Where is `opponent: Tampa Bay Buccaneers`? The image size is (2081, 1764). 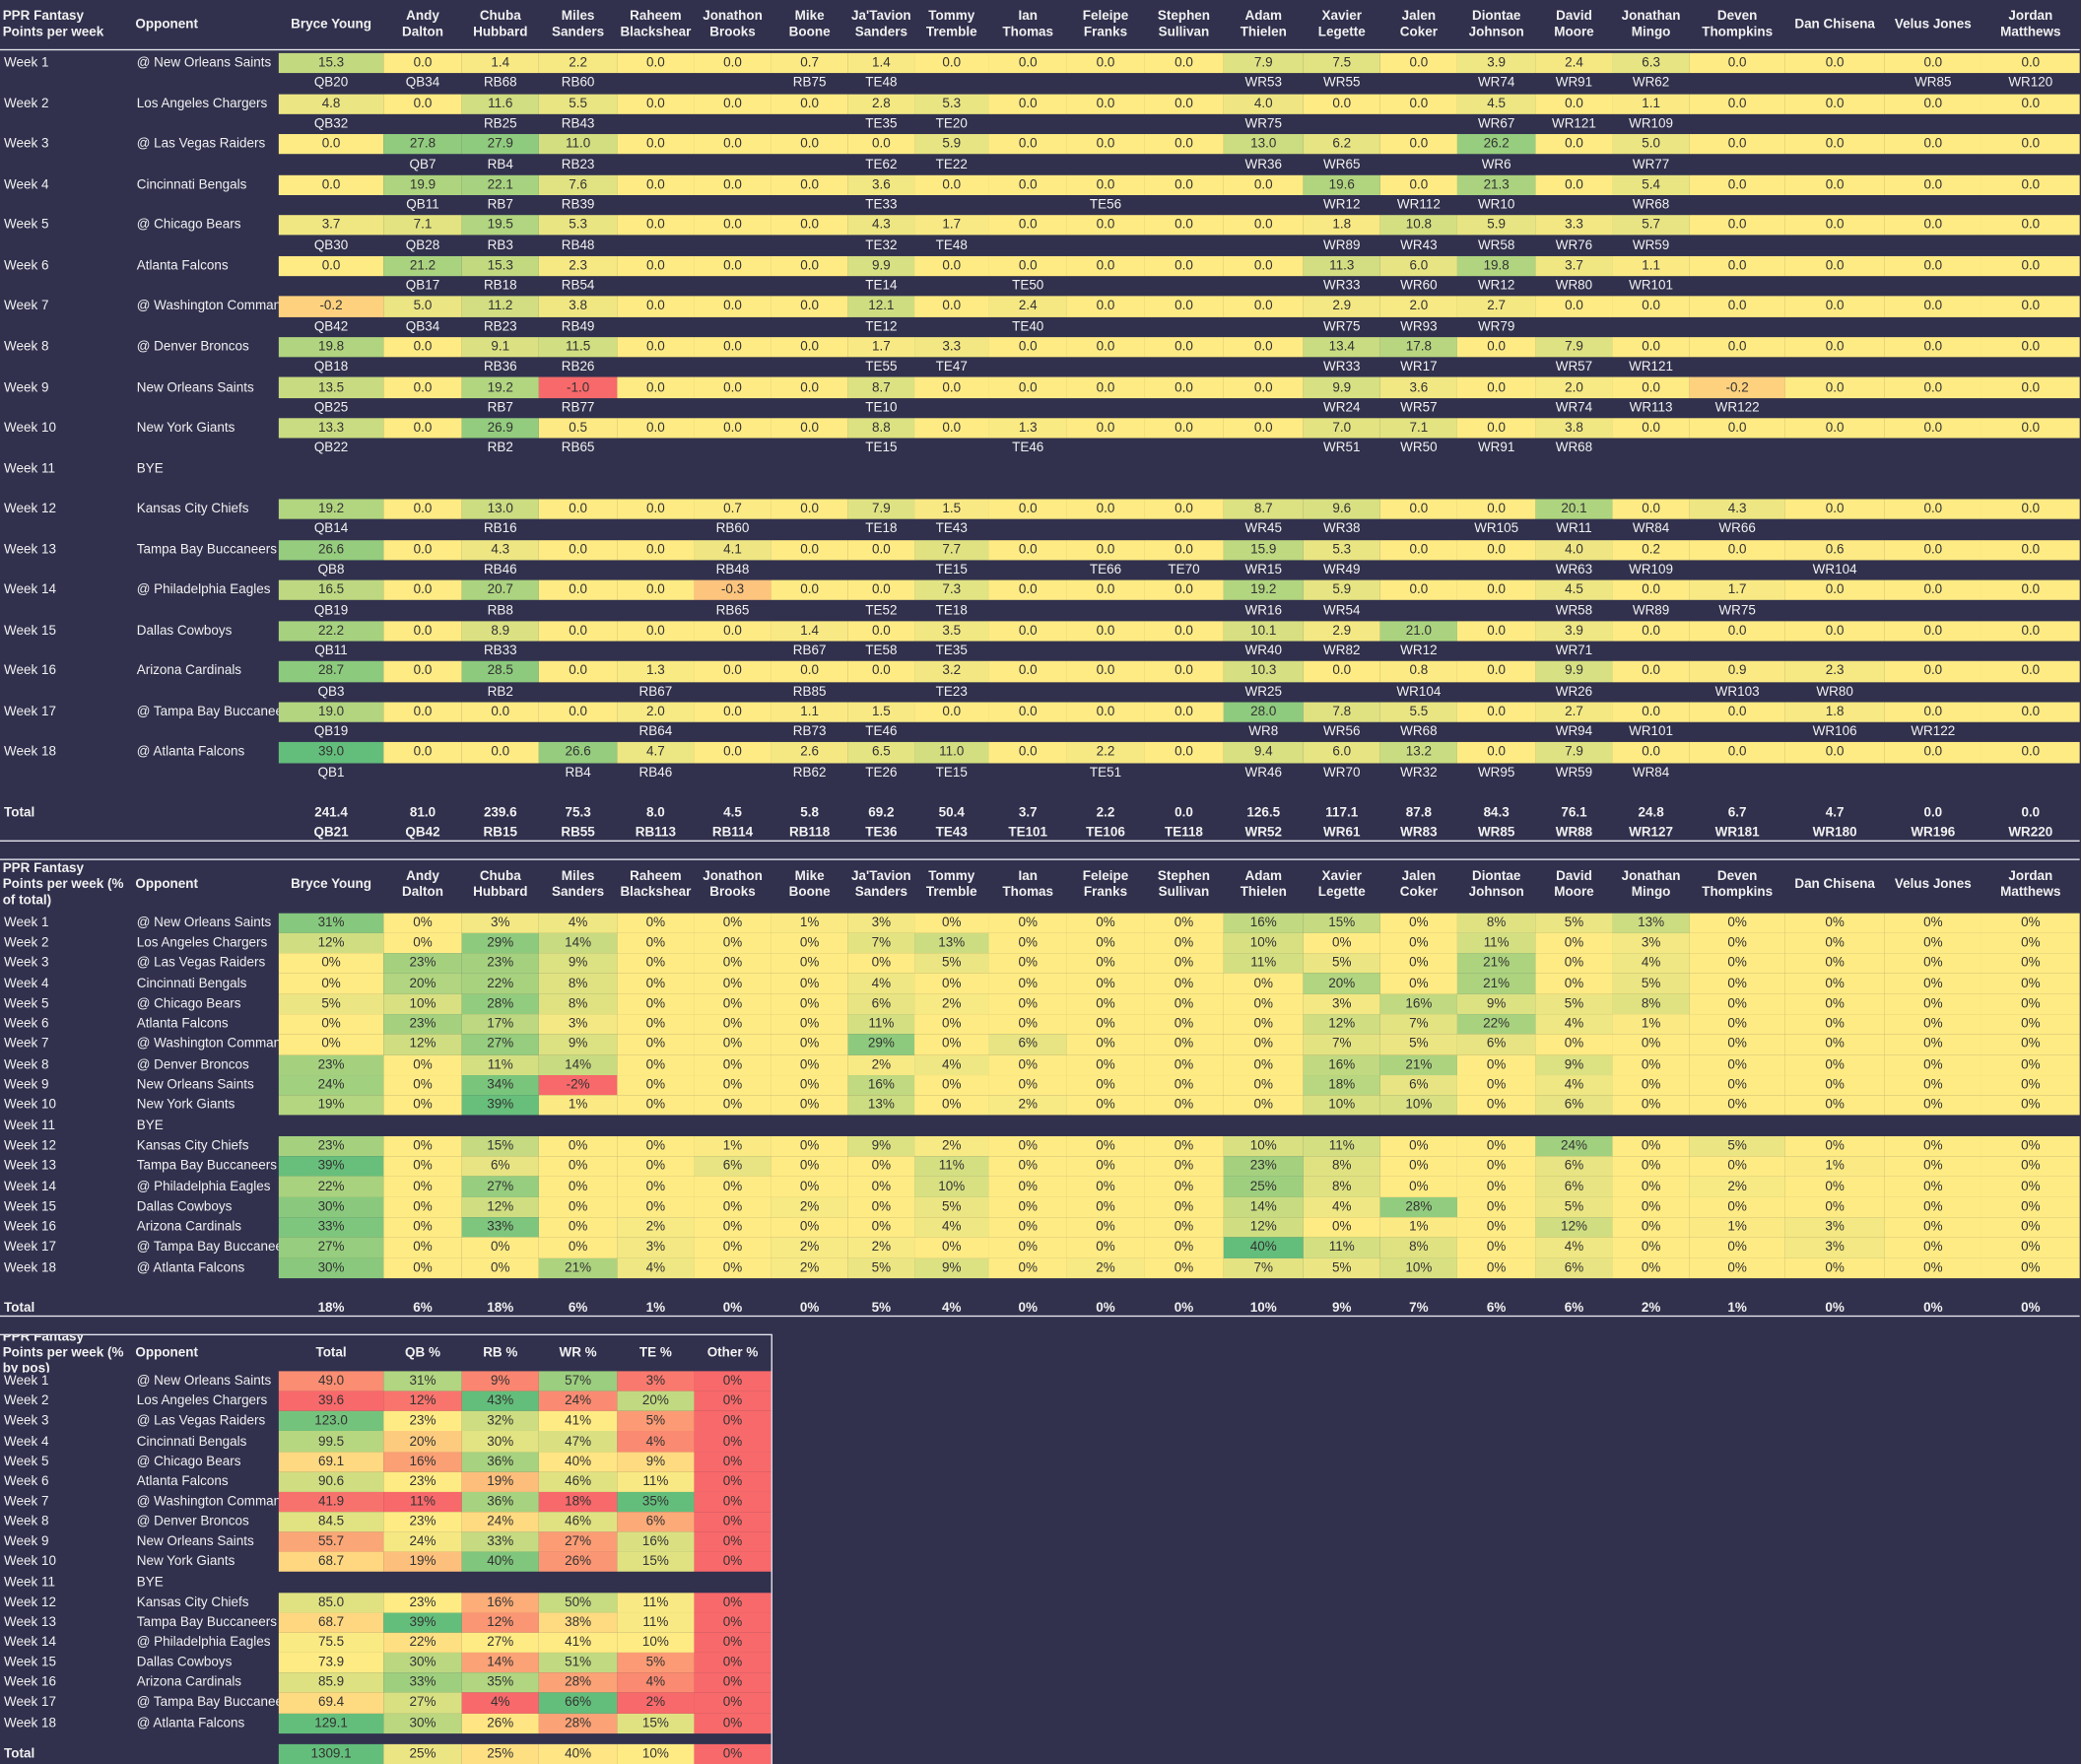
opponent: Tampa Bay Buccaneers is located at coordinates (207, 1167).